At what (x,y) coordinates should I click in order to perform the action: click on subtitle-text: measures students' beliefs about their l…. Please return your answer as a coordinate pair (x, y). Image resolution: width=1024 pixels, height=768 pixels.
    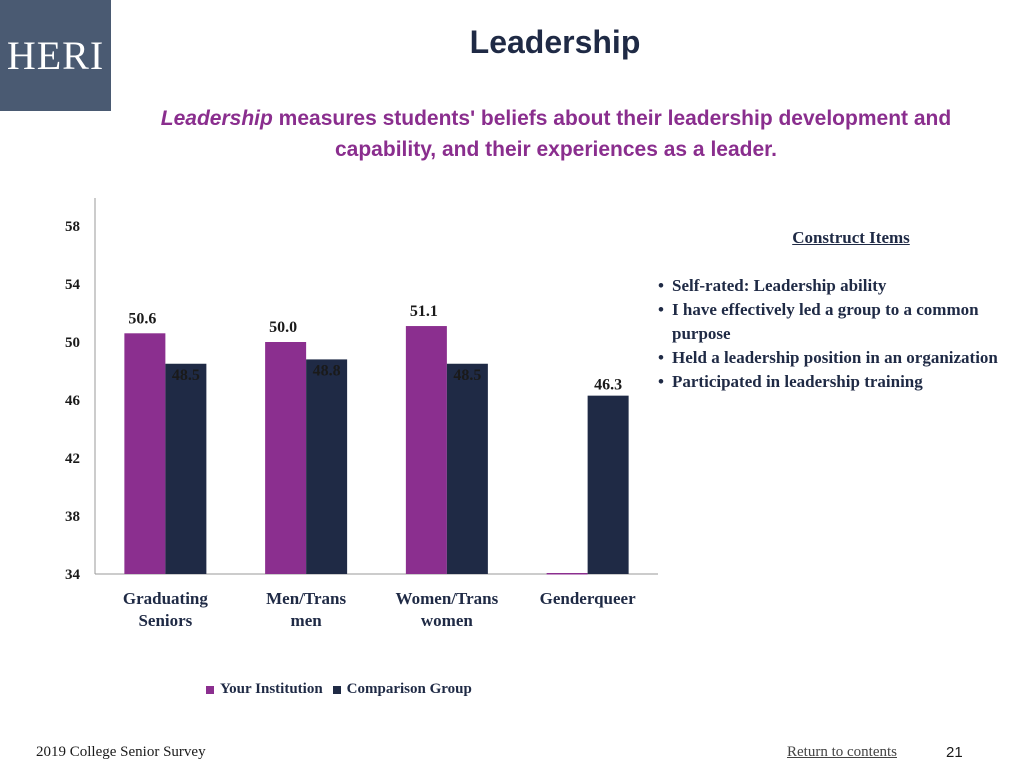
    Looking at the image, I should click on (612, 134).